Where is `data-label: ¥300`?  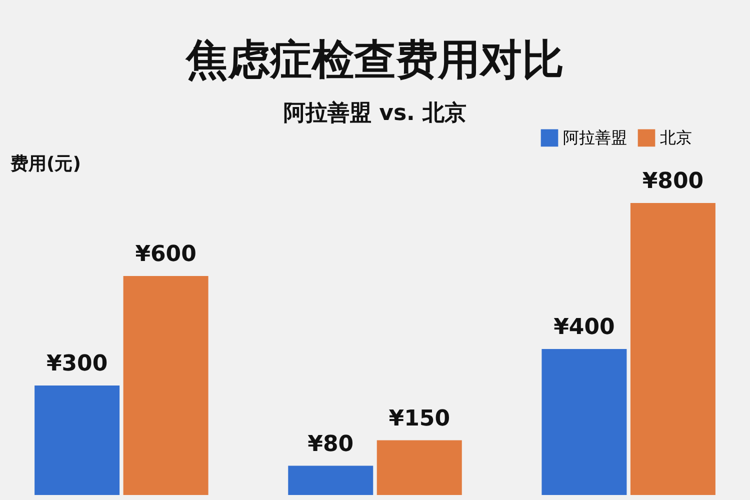 data-label: ¥300 is located at coordinates (77, 364).